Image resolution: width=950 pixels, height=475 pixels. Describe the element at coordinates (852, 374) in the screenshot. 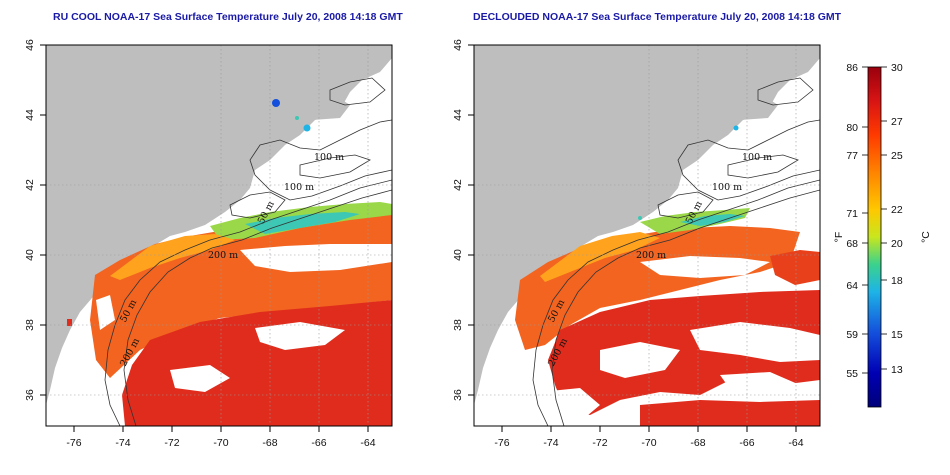

I see `colorbar-f-label: 55` at that location.